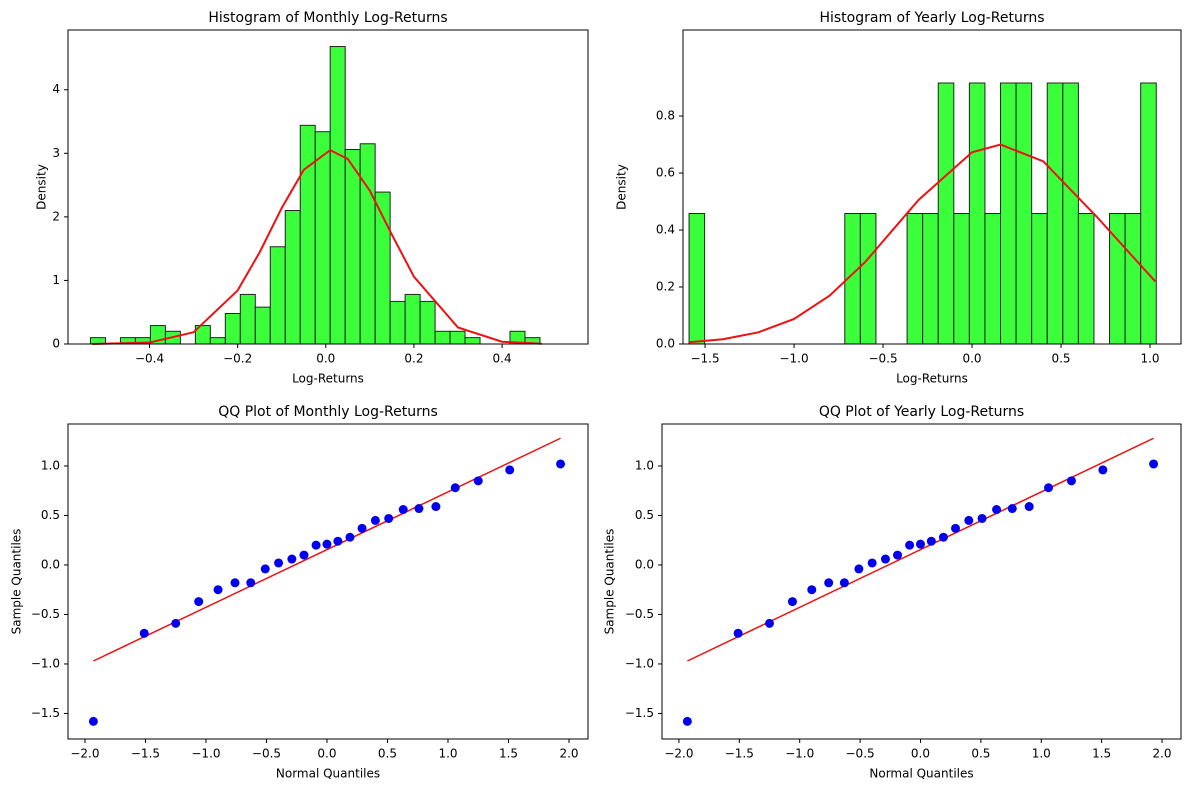 The height and width of the screenshot is (790, 1189). What do you see at coordinates (644, 465) in the screenshot?
I see `y-tick-label: 1.0` at bounding box center [644, 465].